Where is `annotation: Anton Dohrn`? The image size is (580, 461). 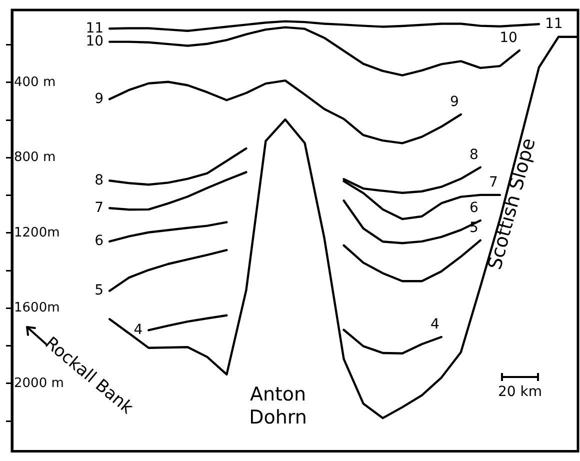 annotation: Anton Dohrn is located at coordinates (278, 406).